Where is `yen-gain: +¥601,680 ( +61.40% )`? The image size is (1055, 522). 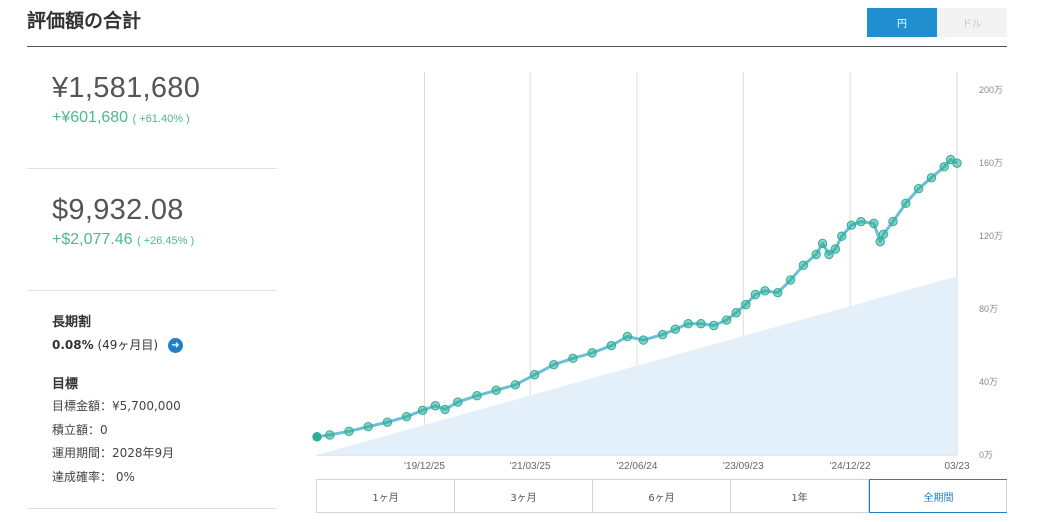
yen-gain: +¥601,680 ( +61.40% ) is located at coordinates (164, 118).